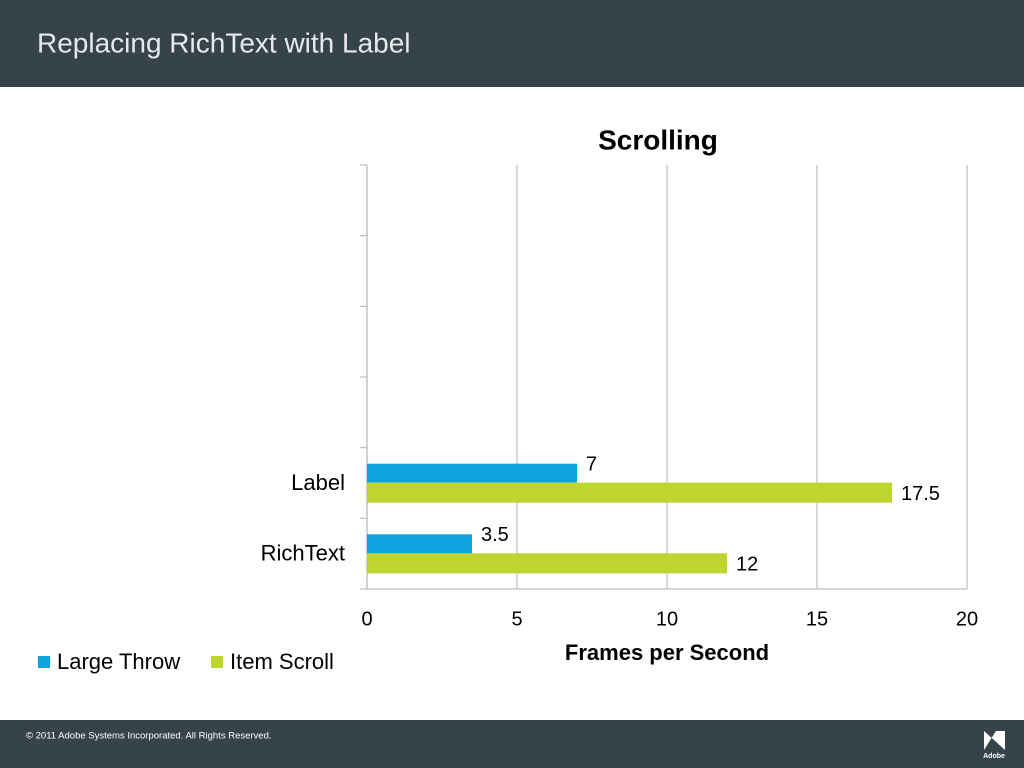  I want to click on footer-bar, so click(512, 744).